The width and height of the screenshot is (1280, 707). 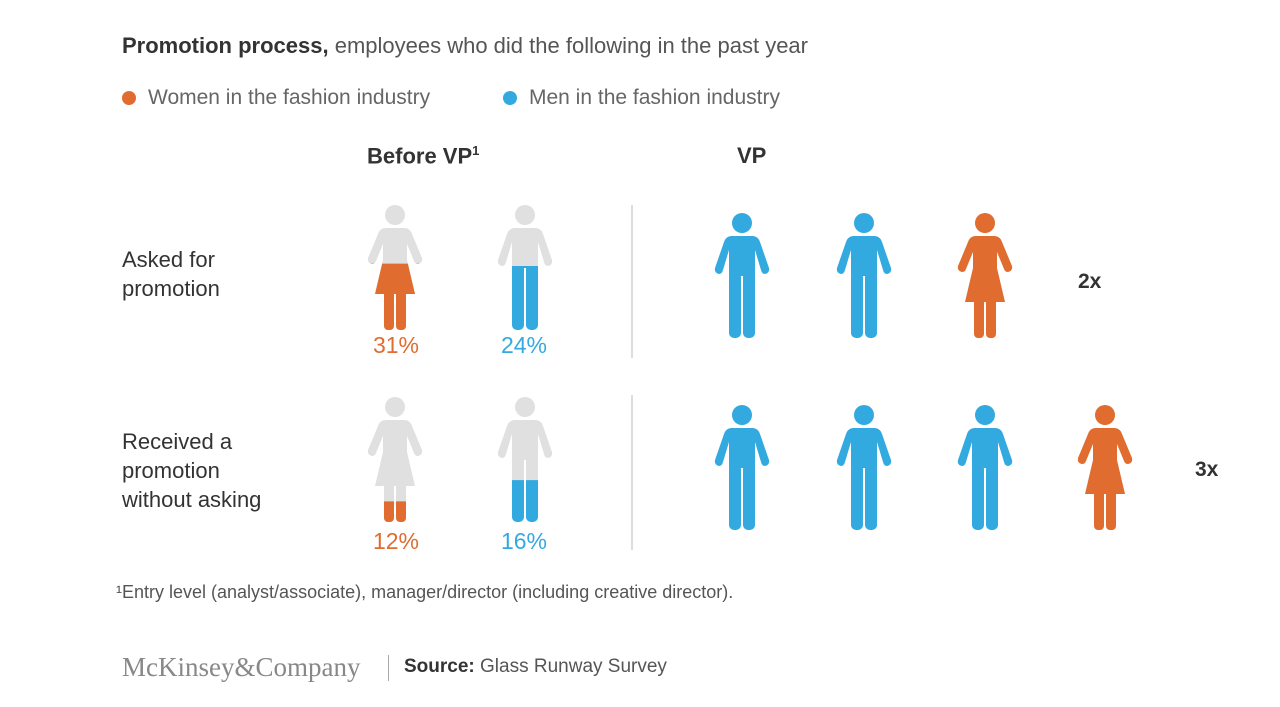 What do you see at coordinates (129, 98) in the screenshot?
I see `legend-dot-women` at bounding box center [129, 98].